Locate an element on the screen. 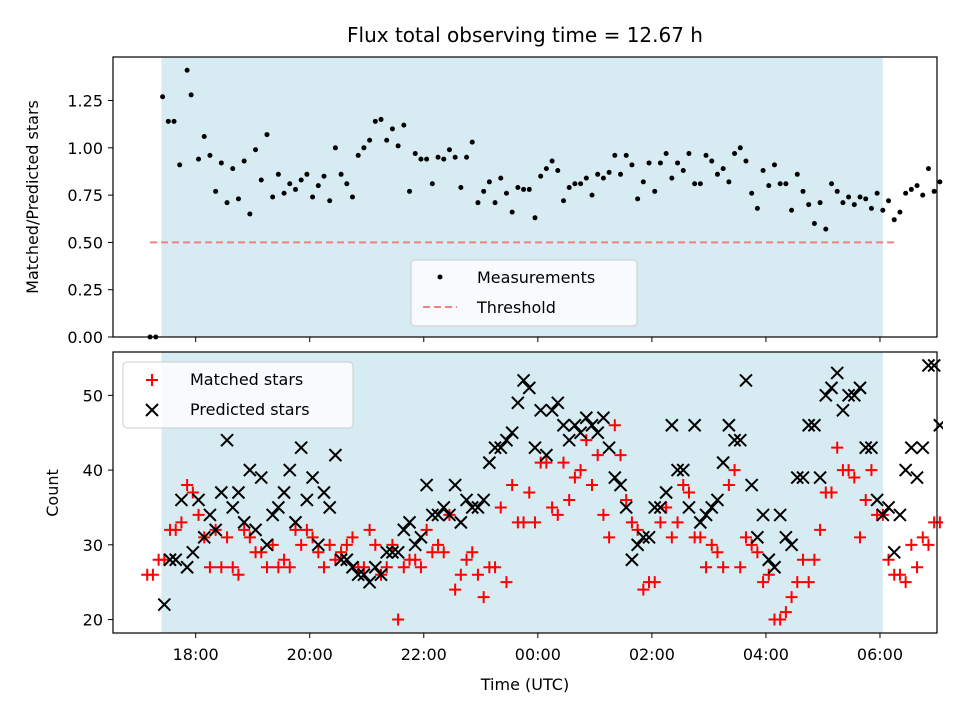 The width and height of the screenshot is (960, 720). bottom-x-tick-label-0: 18:00 is located at coordinates (196, 654).